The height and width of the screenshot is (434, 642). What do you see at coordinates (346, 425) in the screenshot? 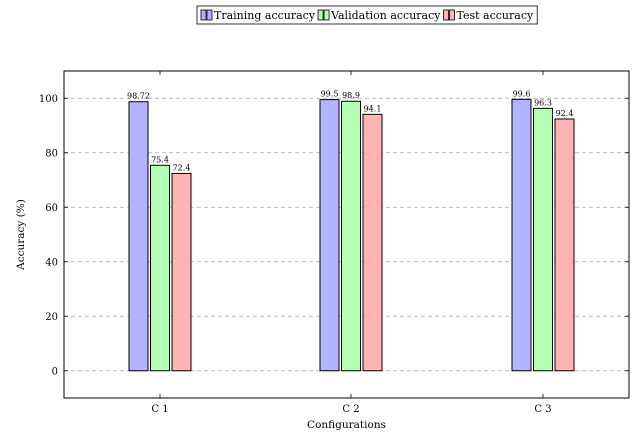
I see `x-axis-title: Configurations` at bounding box center [346, 425].